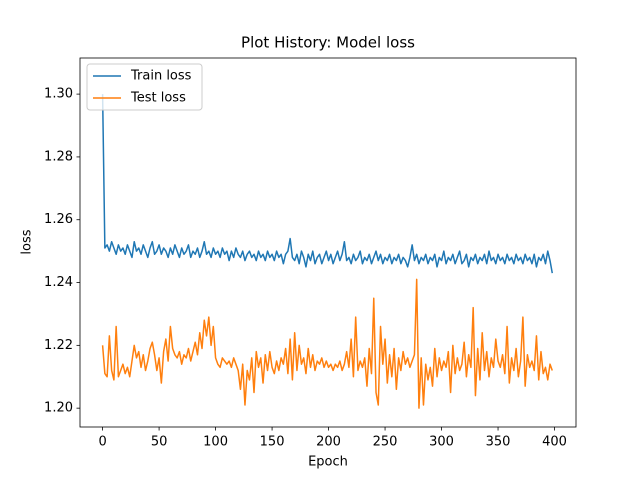 Image resolution: width=640 pixels, height=480 pixels. What do you see at coordinates (27, 241) in the screenshot?
I see `y-axis-label: loss` at bounding box center [27, 241].